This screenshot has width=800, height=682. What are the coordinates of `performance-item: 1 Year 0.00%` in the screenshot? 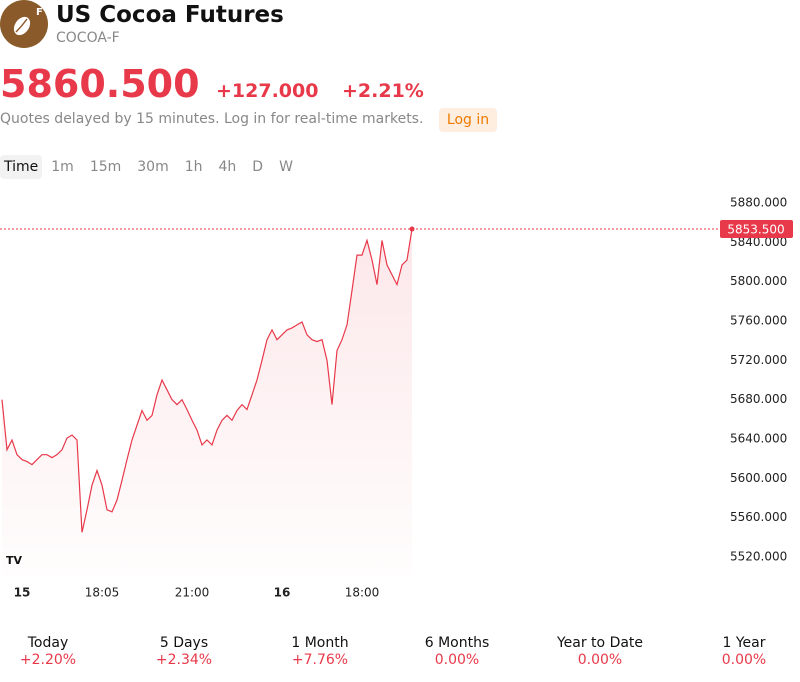 It's located at (739, 651).